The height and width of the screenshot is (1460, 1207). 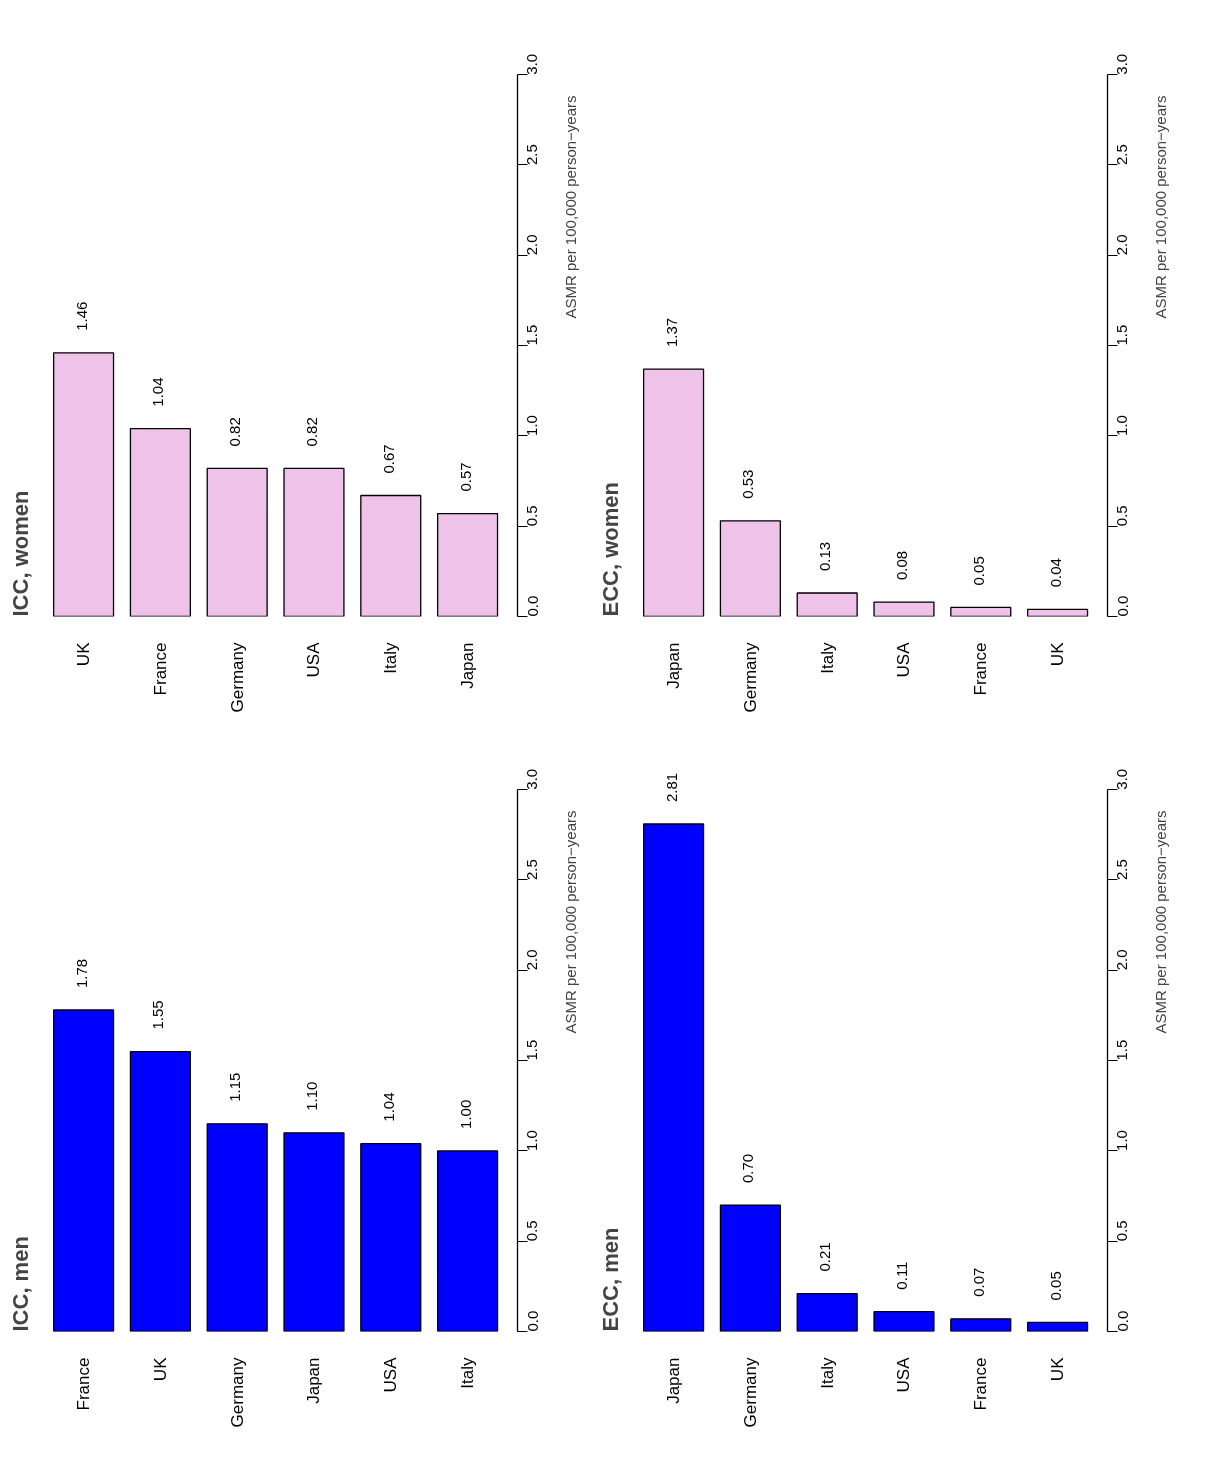 I want to click on data-label: 1.00, so click(x=465, y=1114).